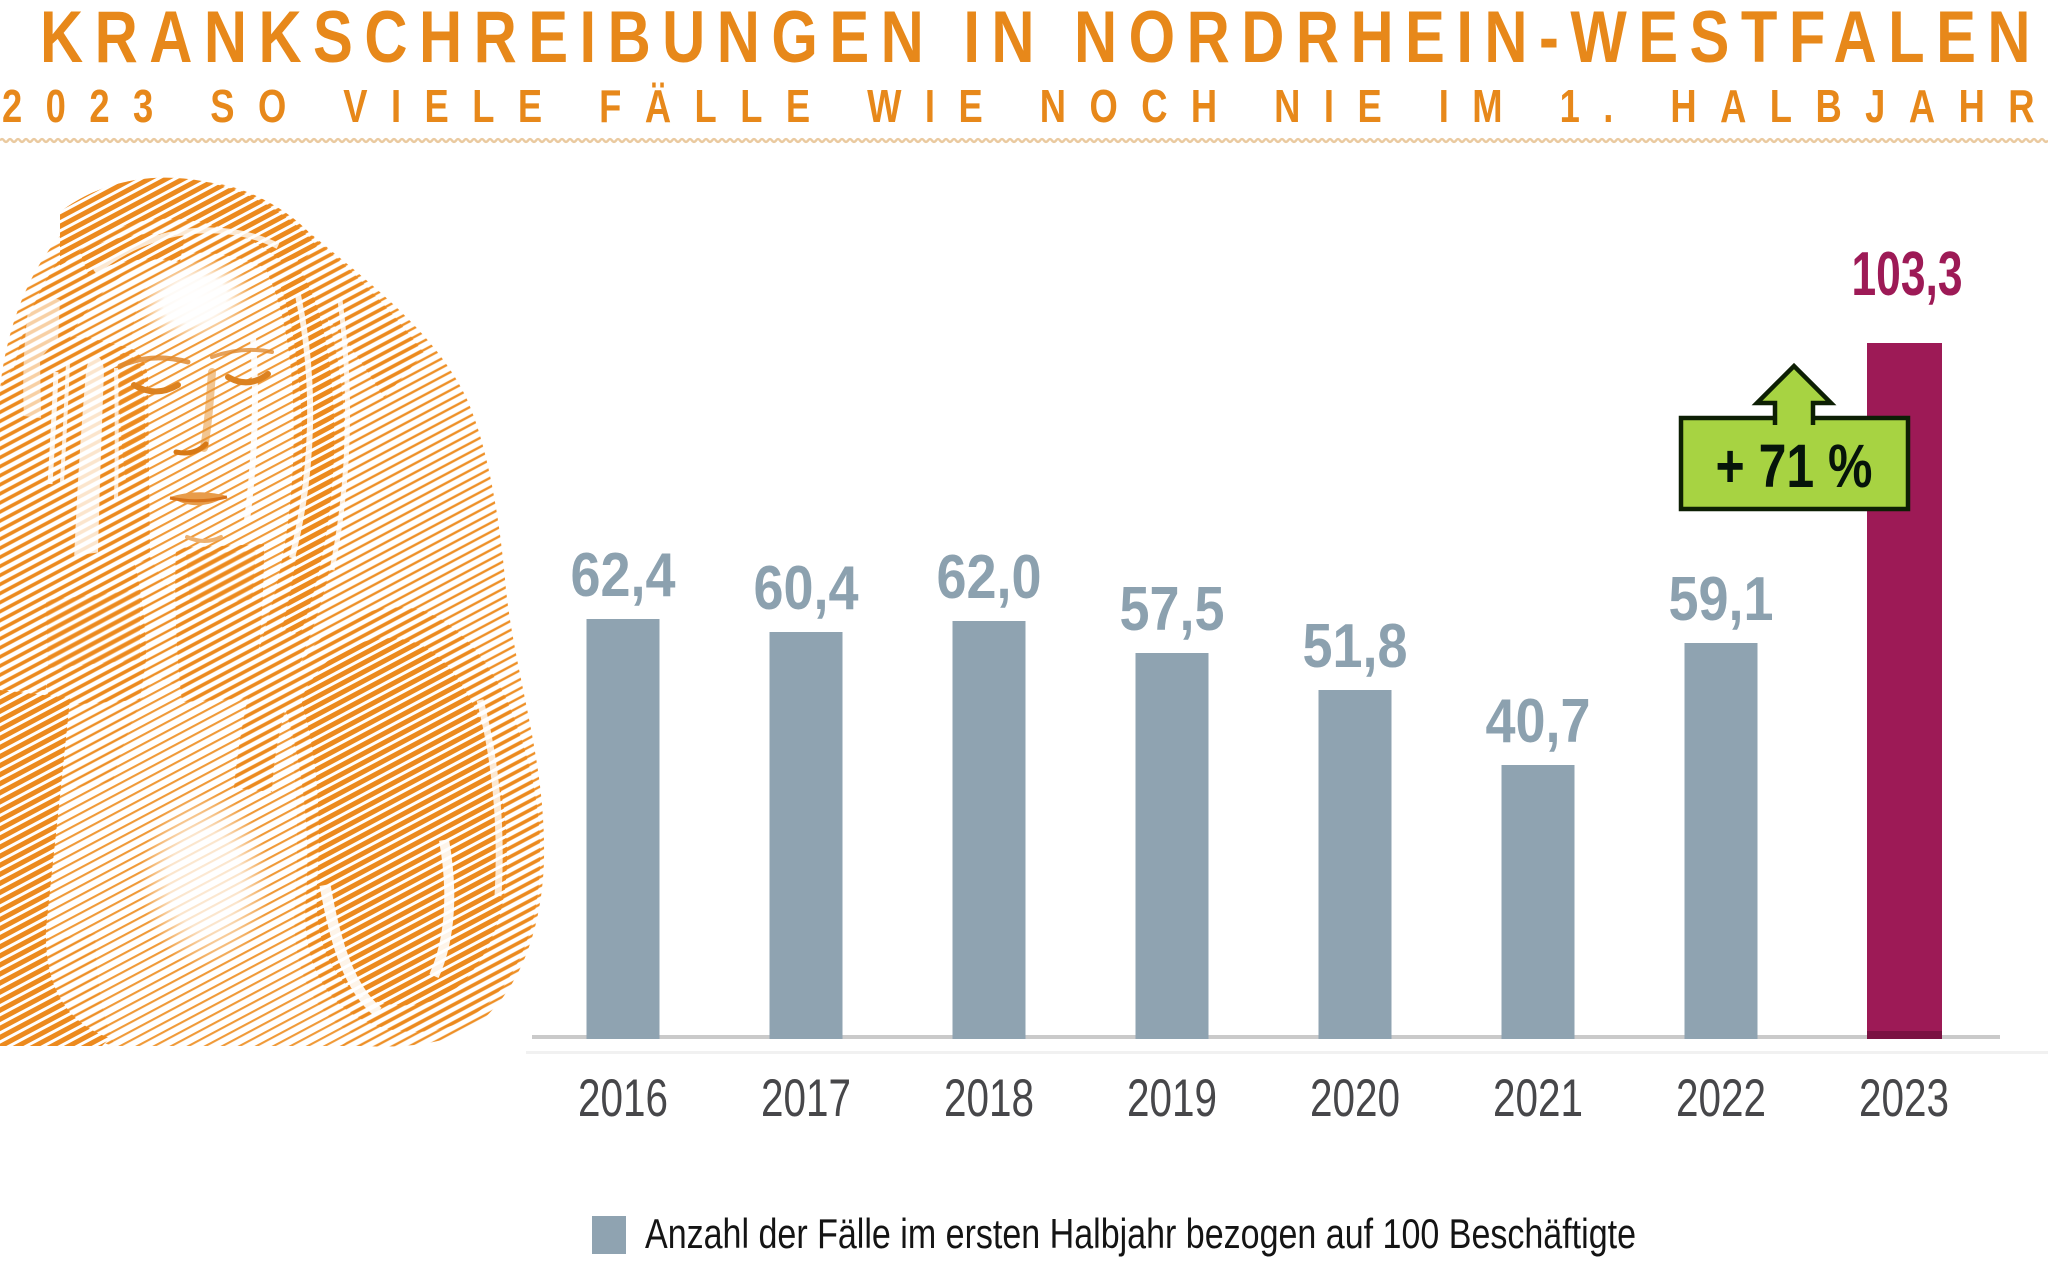 The height and width of the screenshot is (1280, 2048). What do you see at coordinates (1355, 1098) in the screenshot?
I see `svg-text: 2020` at bounding box center [1355, 1098].